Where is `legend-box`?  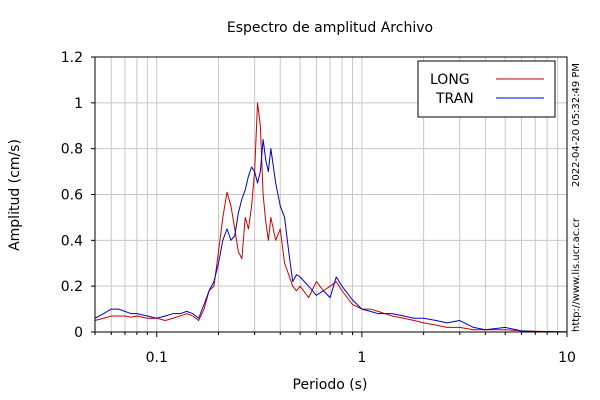
legend-box is located at coordinates (486, 89).